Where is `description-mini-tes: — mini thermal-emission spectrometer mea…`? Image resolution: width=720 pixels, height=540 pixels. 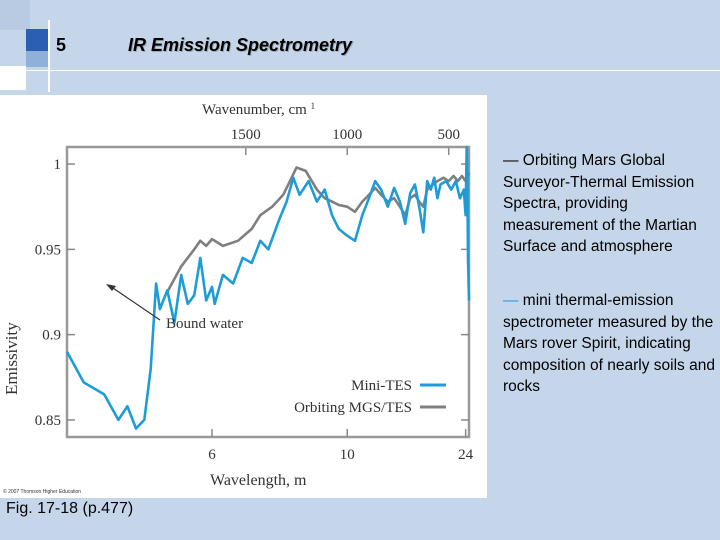
description-mini-tes: — mini thermal-emission spectrometer mea… is located at coordinates (609, 344).